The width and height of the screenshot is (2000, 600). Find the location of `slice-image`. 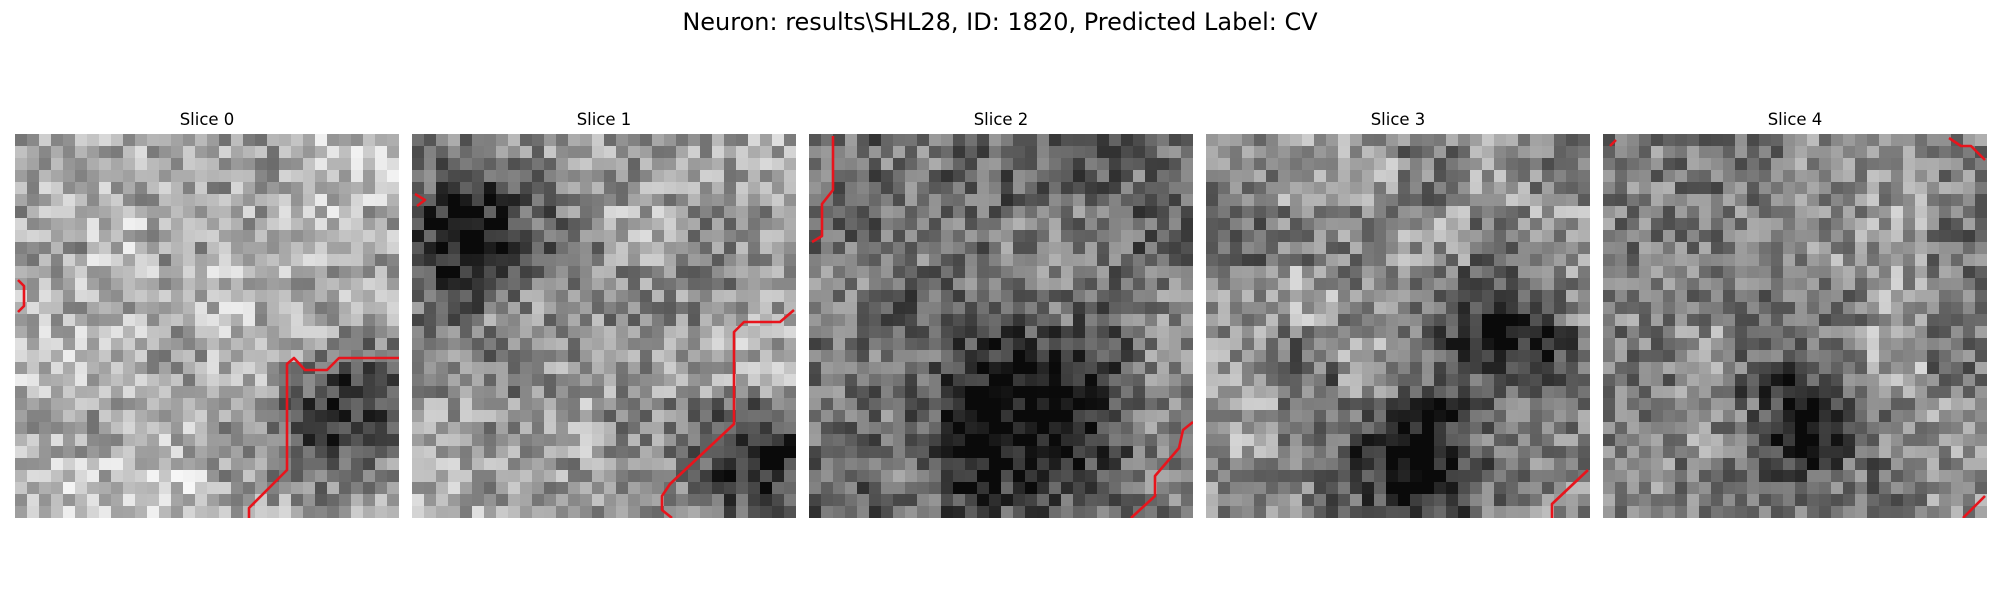

slice-image is located at coordinates (604, 326).